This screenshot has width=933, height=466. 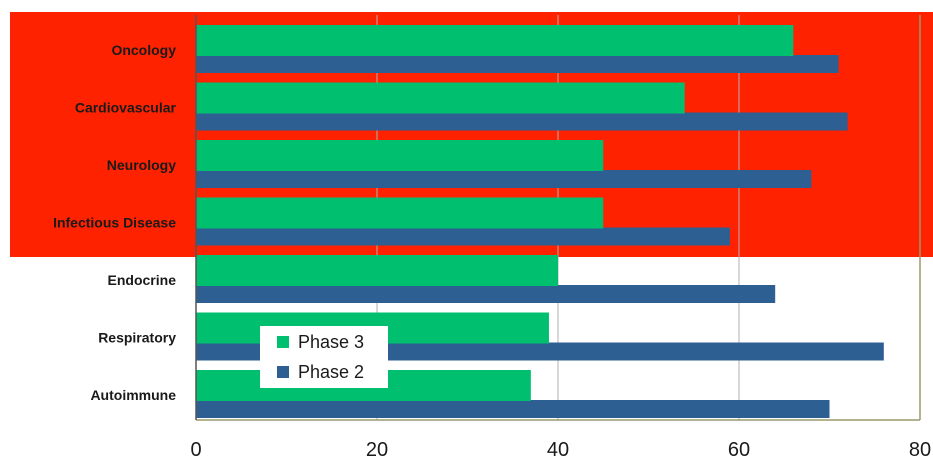 What do you see at coordinates (126, 108) in the screenshot?
I see `y-category-label: Cardiovascular` at bounding box center [126, 108].